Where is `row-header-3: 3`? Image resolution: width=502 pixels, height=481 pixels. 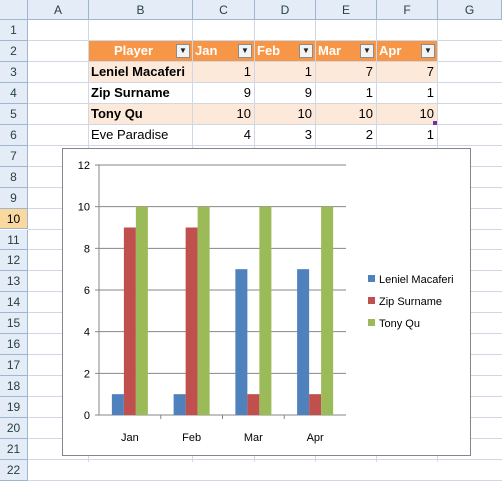
row-header-3: 3 is located at coordinates (14, 72).